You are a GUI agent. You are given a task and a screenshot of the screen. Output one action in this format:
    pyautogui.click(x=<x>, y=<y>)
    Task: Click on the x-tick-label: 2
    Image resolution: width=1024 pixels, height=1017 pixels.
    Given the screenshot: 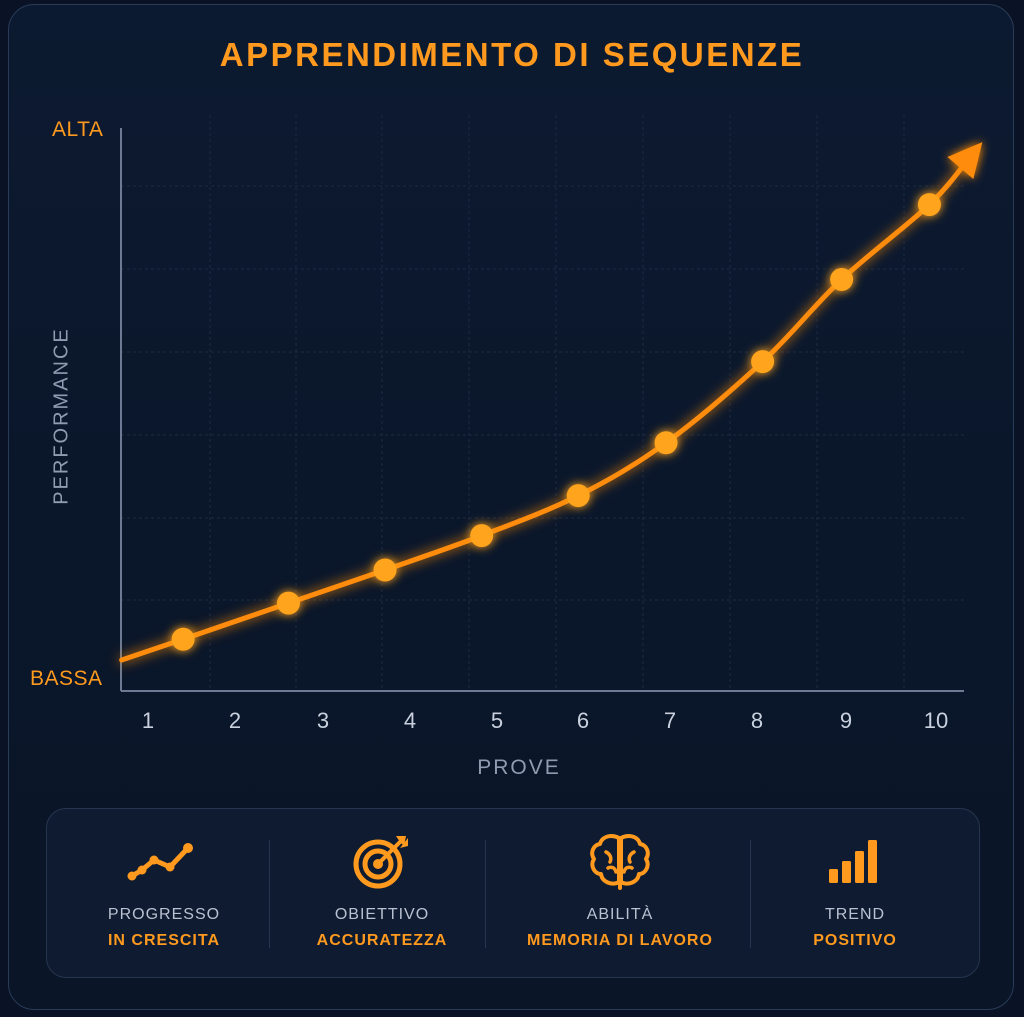 What is the action you would take?
    pyautogui.click(x=235, y=720)
    